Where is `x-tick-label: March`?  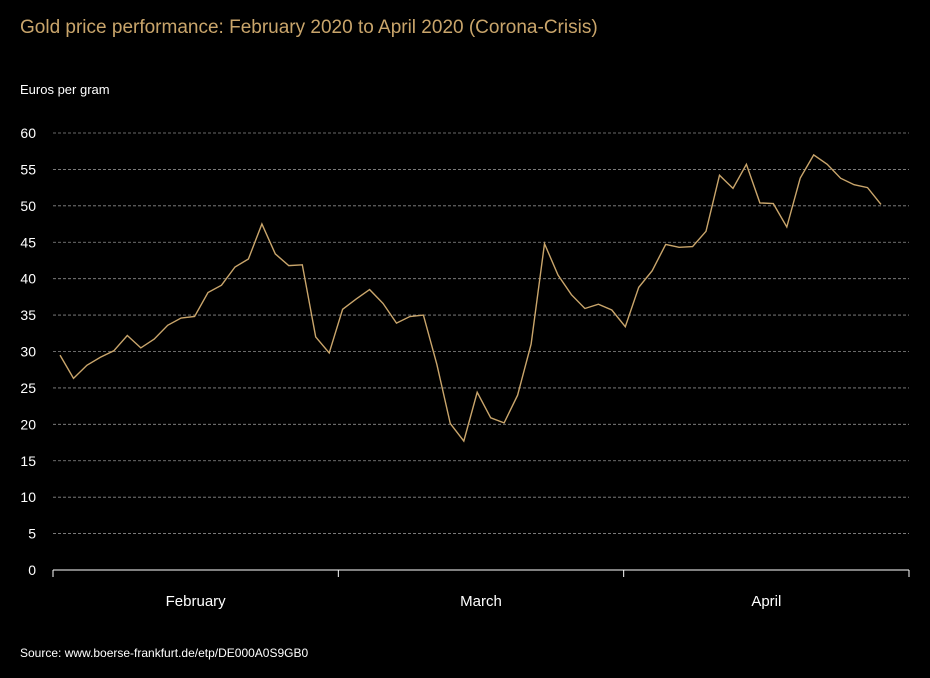 x-tick-label: March is located at coordinates (481, 601).